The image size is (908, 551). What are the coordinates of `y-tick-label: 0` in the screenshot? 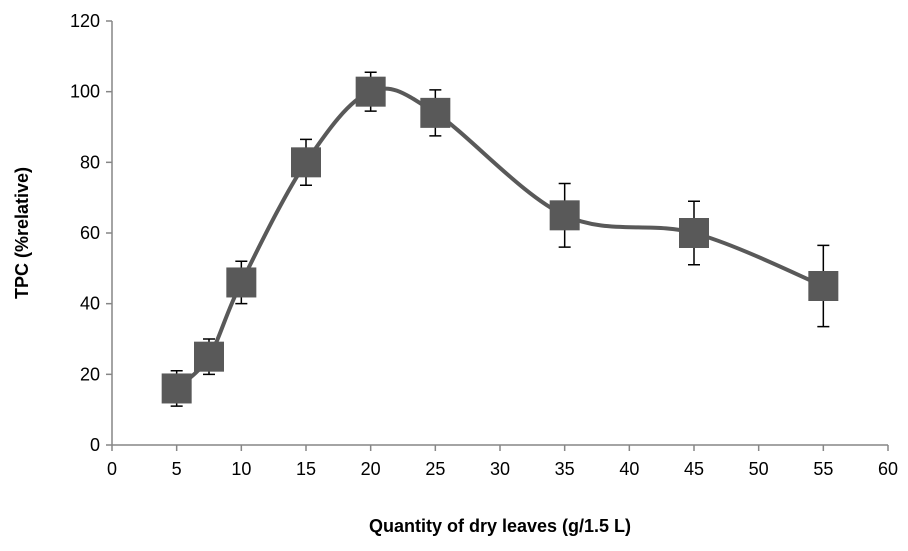 It's located at (95, 445).